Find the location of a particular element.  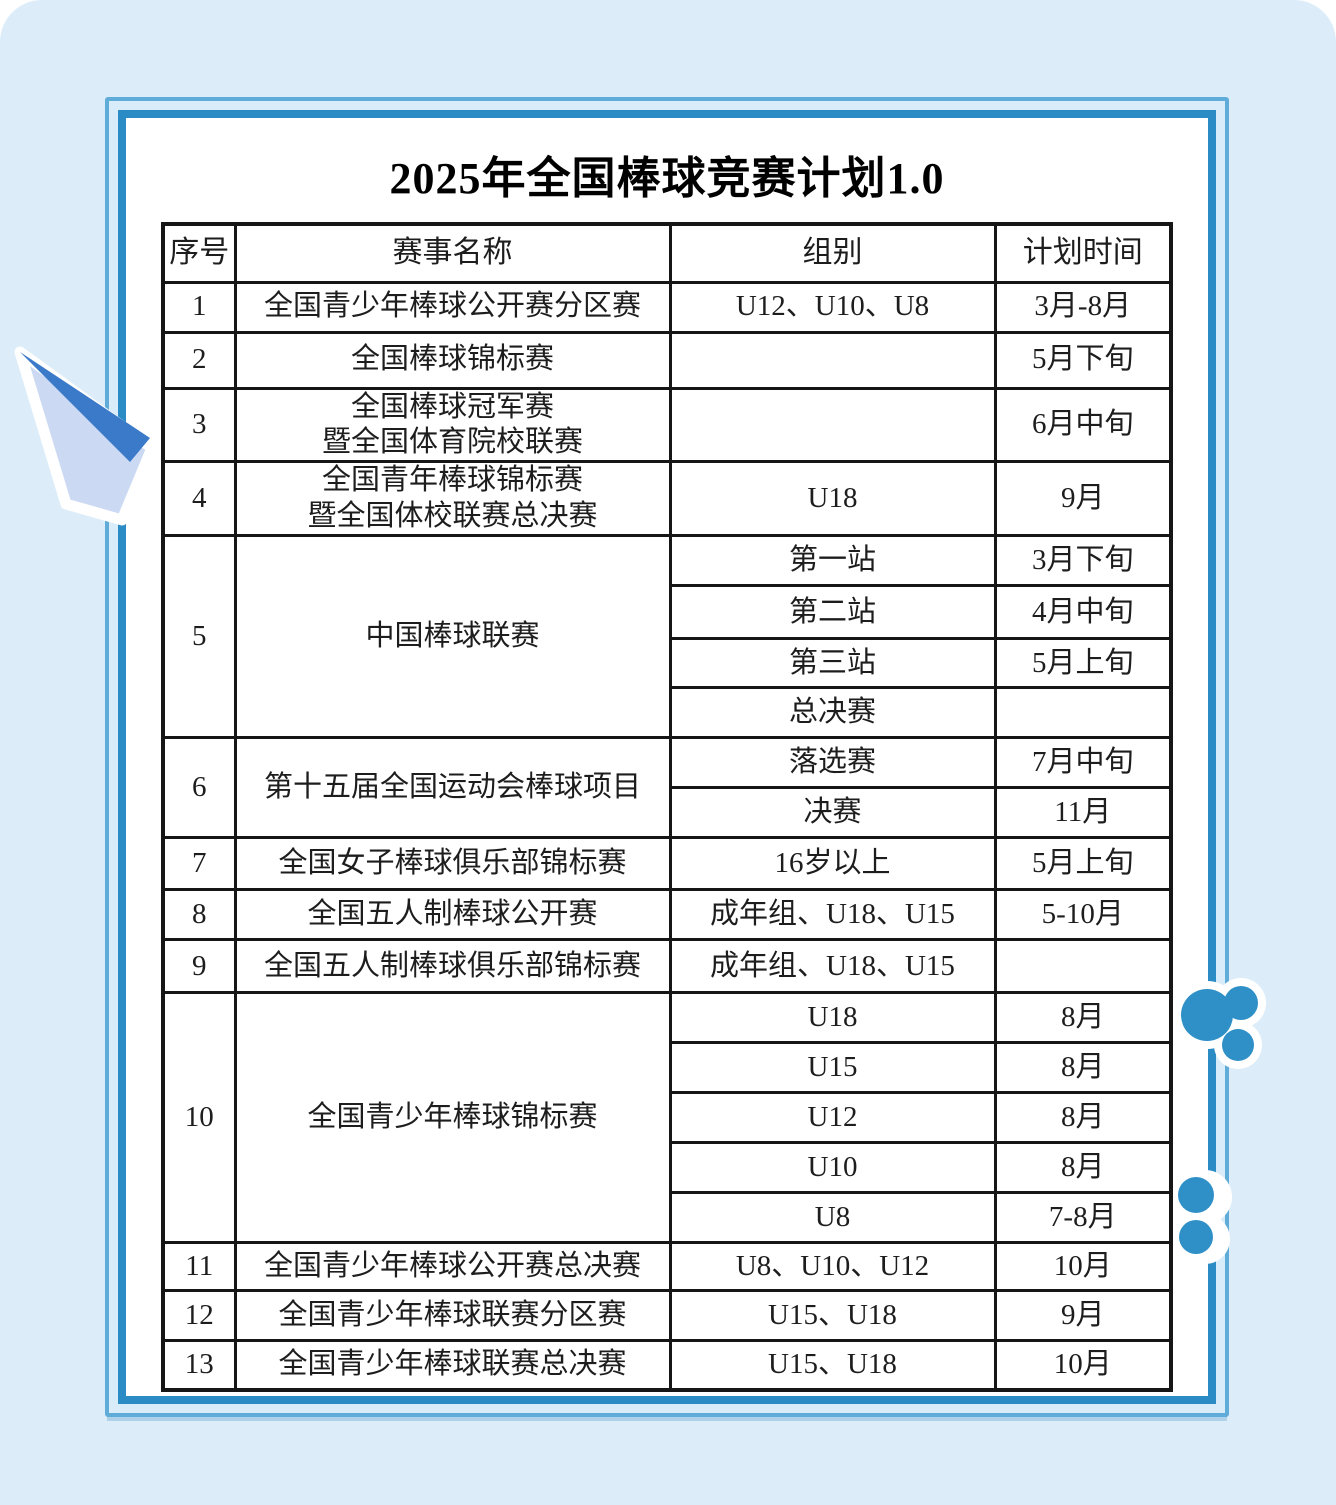

cell-group: 落选赛 is located at coordinates (832, 763).